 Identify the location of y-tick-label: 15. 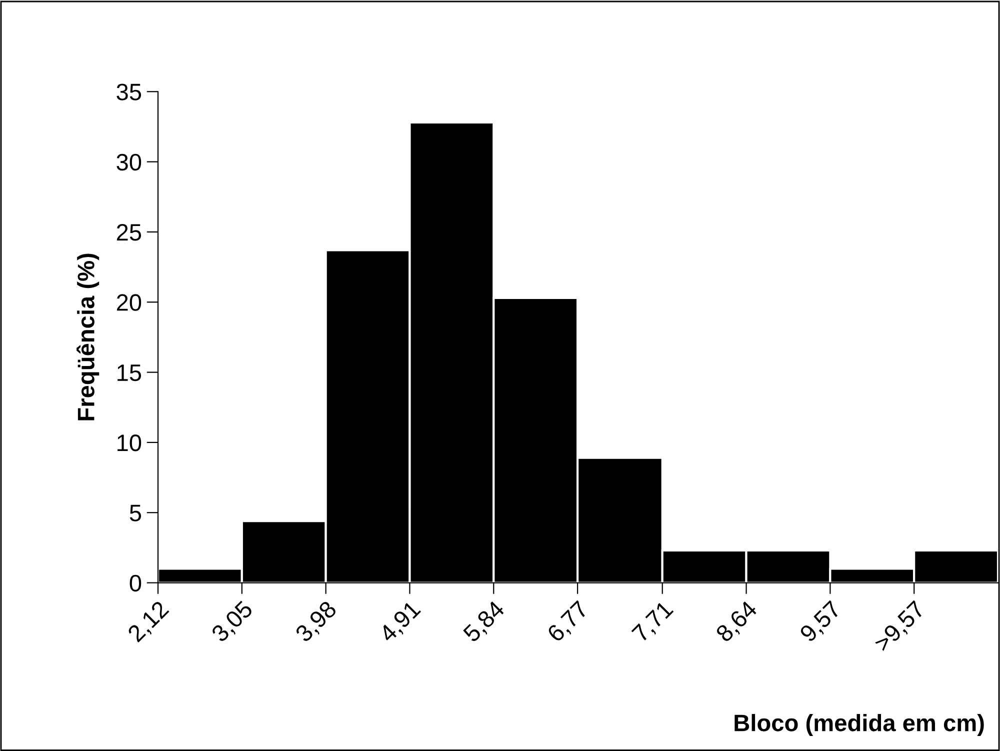
(130, 373).